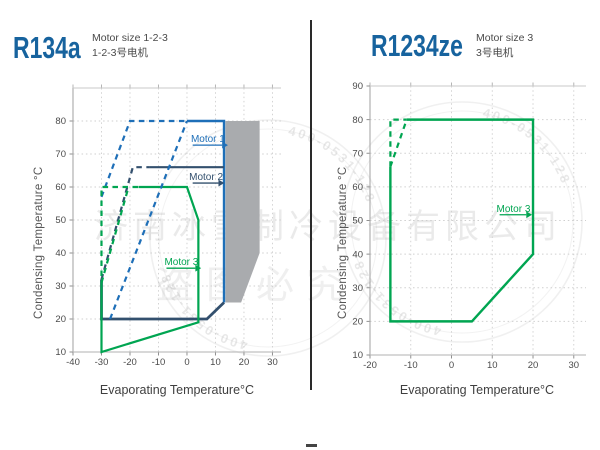 The image size is (600, 450). I want to click on right-chart-subtitle: Motor size 3 3号电机, so click(504, 45).